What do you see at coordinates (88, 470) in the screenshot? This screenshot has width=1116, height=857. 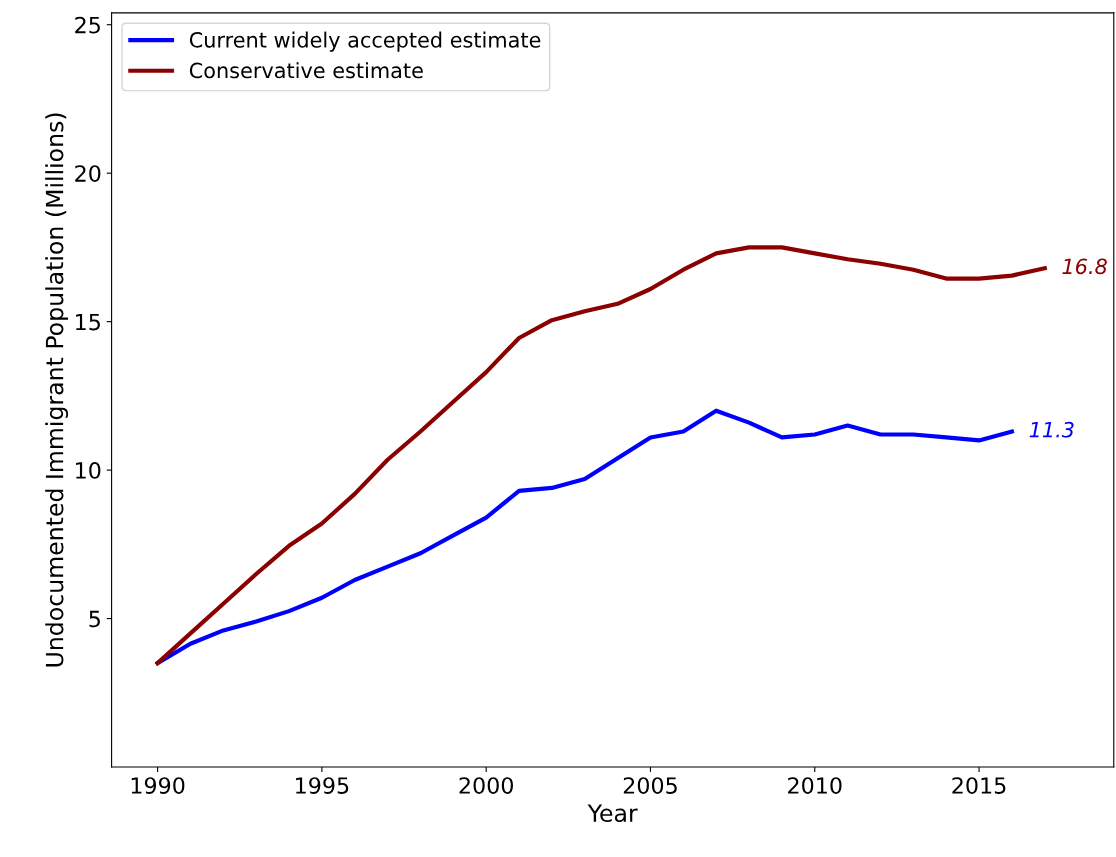 I see `y-tick-label: 10` at bounding box center [88, 470].